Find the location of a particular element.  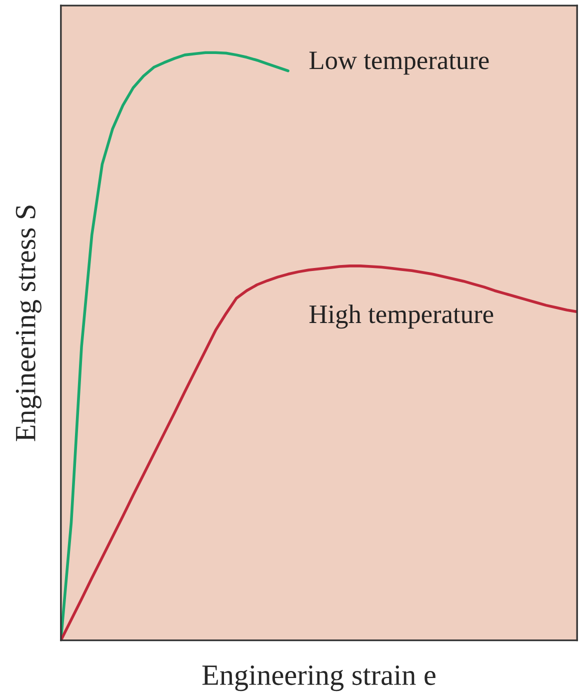

x-axis-title: Engineering strain e is located at coordinates (319, 678).